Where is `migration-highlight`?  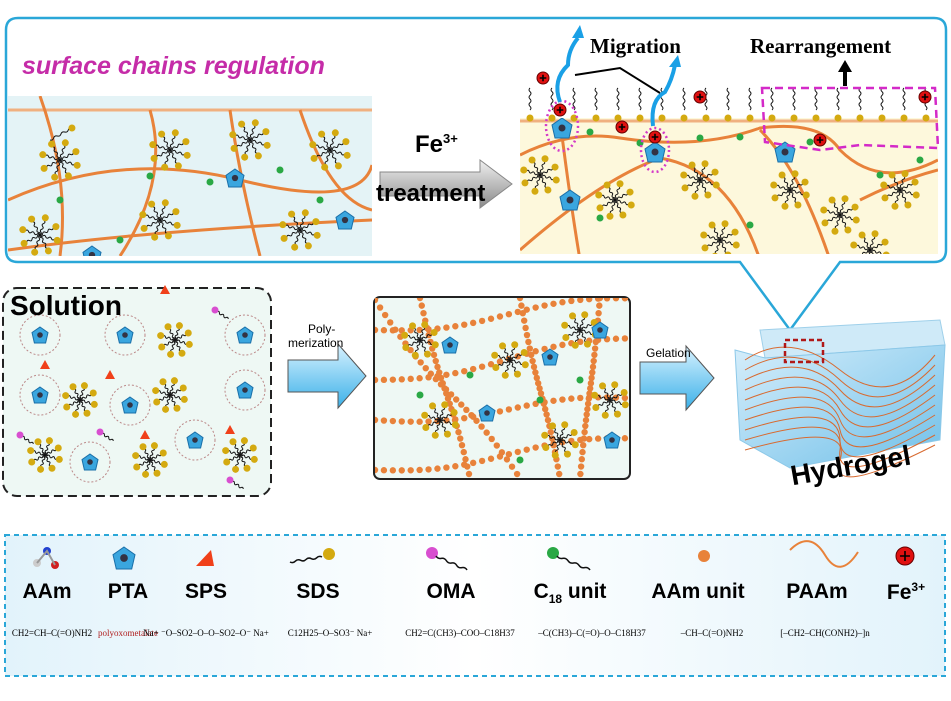 migration-highlight is located at coordinates (655, 150).